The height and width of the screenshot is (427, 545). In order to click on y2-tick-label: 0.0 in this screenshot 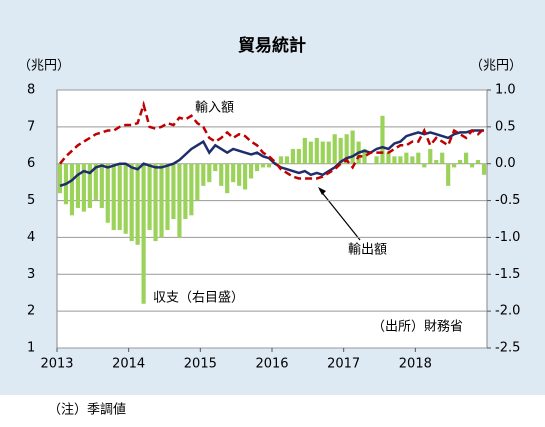, I will do `click(505, 163)`.